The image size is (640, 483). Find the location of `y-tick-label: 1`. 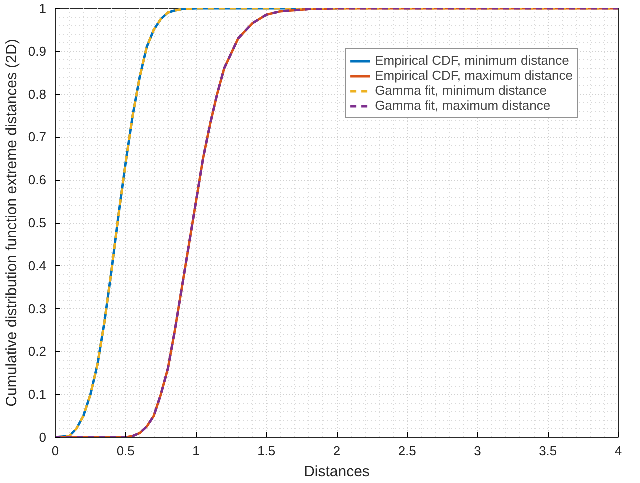

y-tick-label: 1 is located at coordinates (43, 8).